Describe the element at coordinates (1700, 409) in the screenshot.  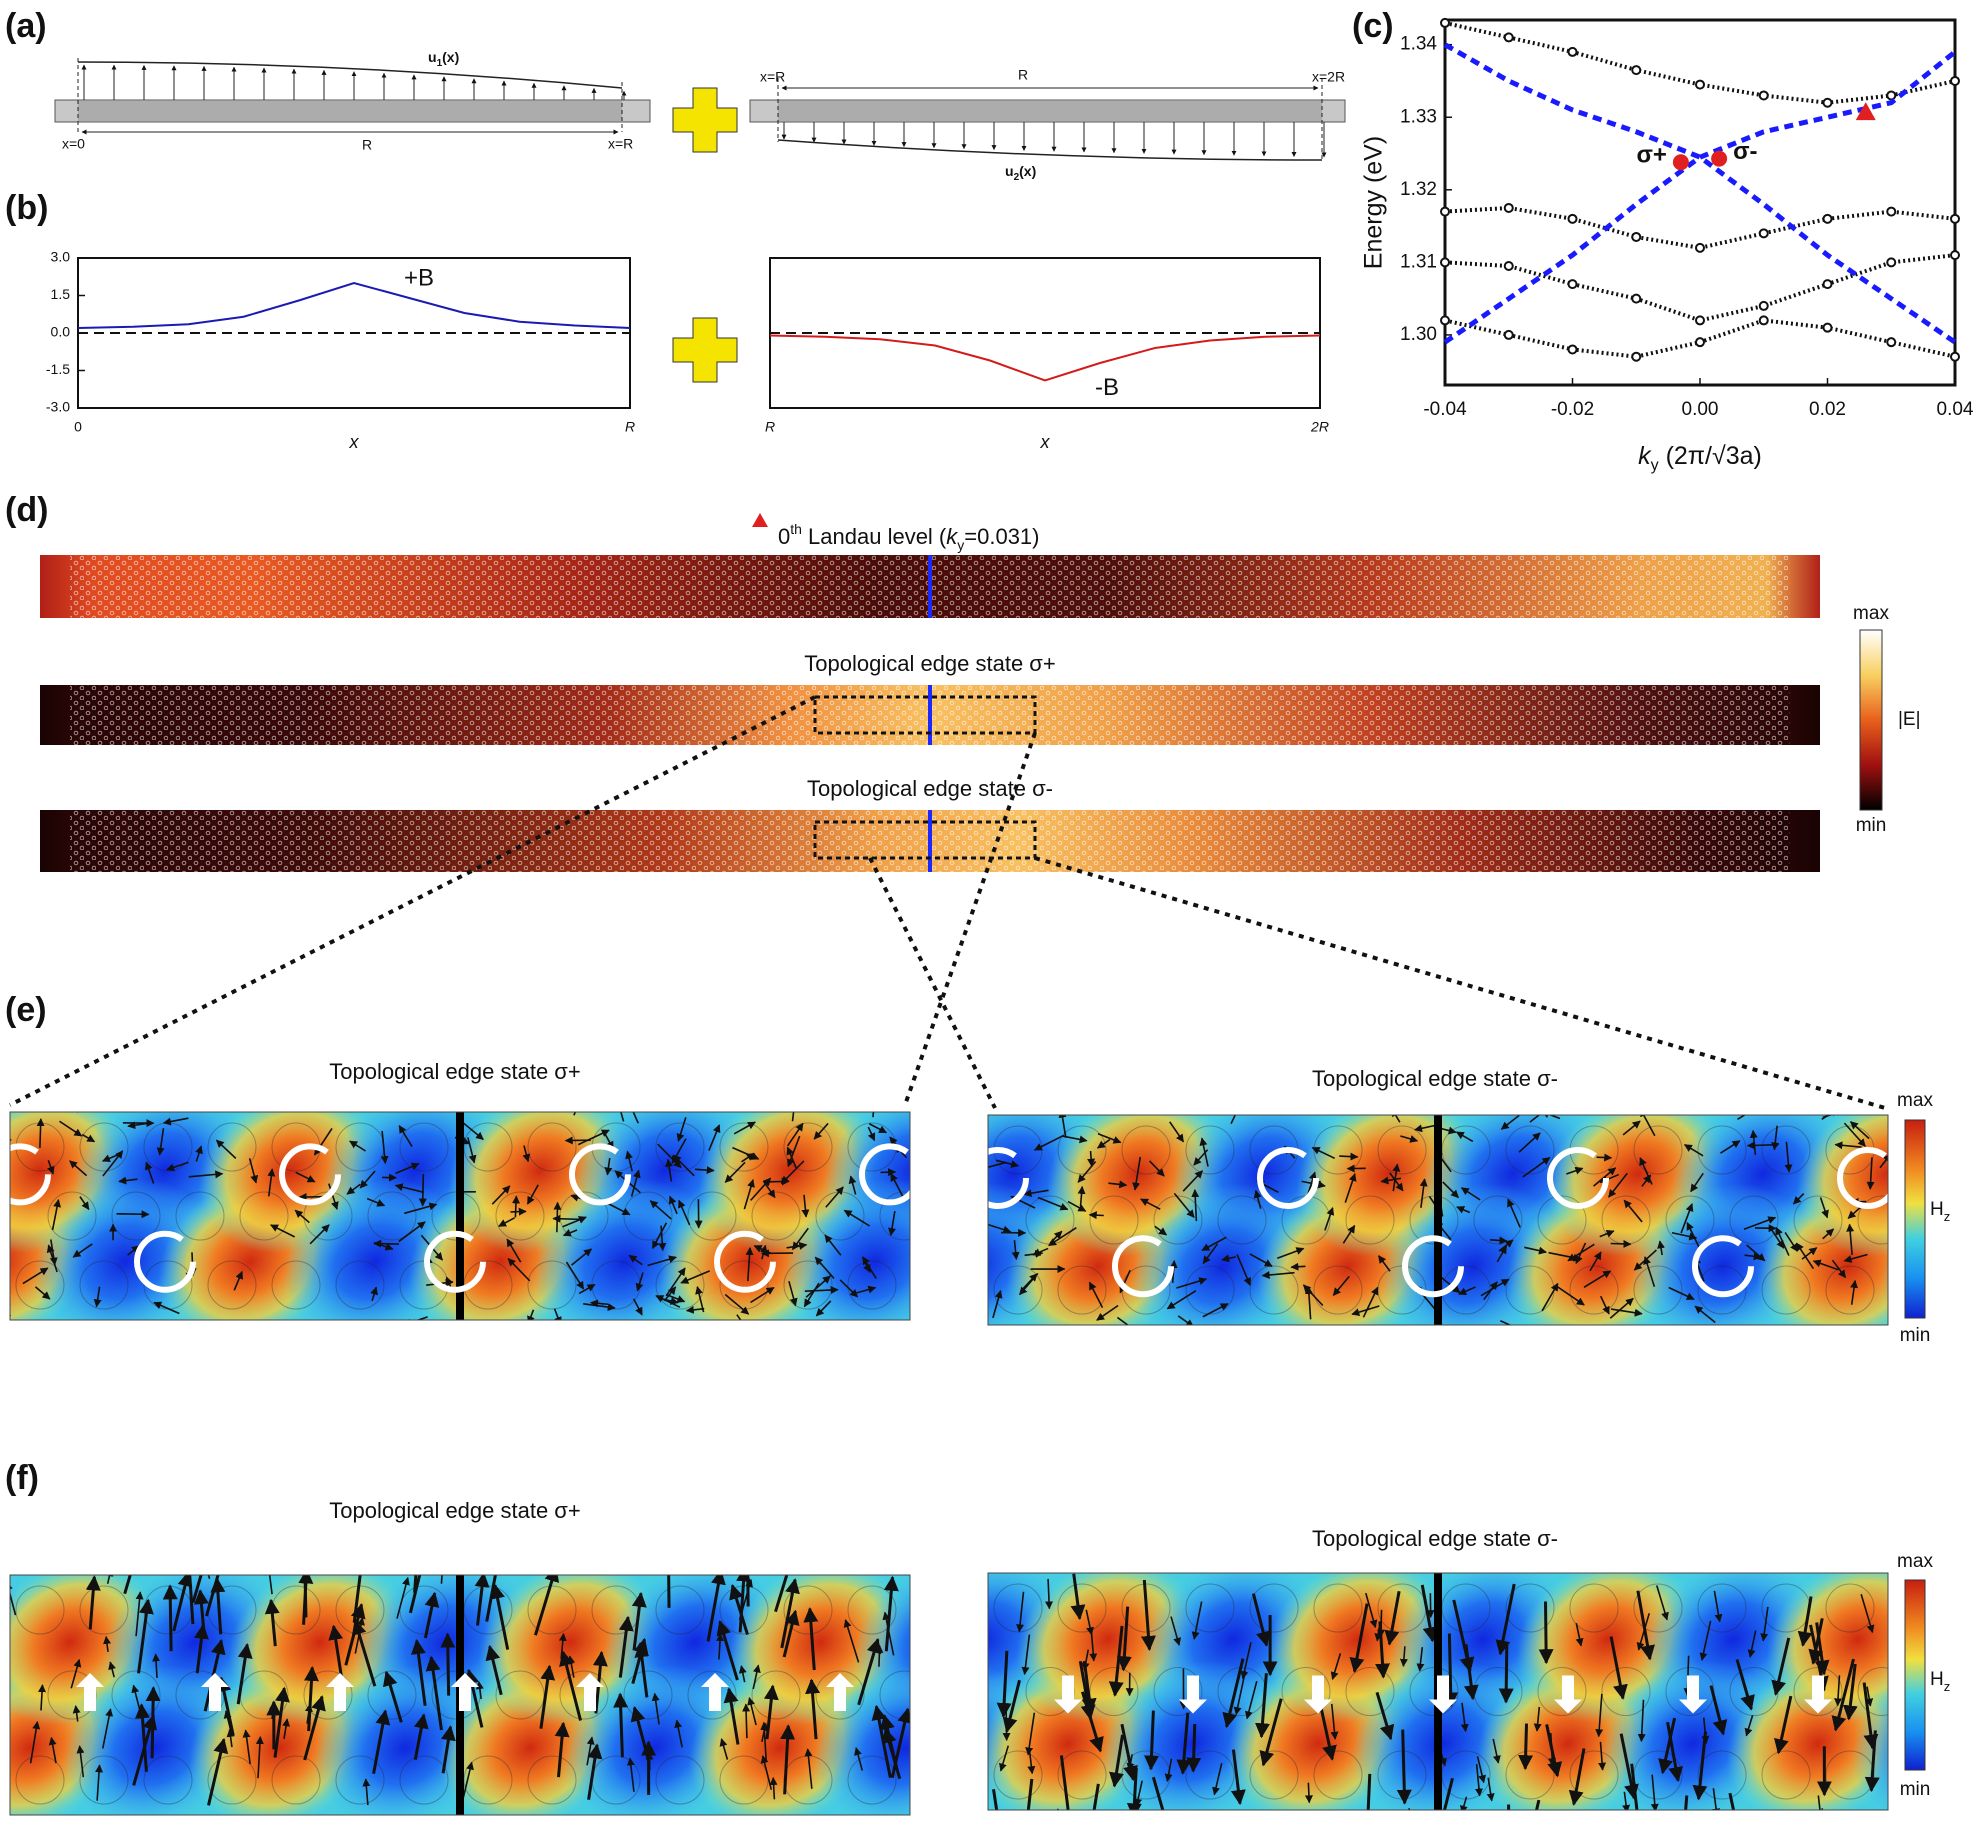
I see `x-tick-label: 0.00` at that location.